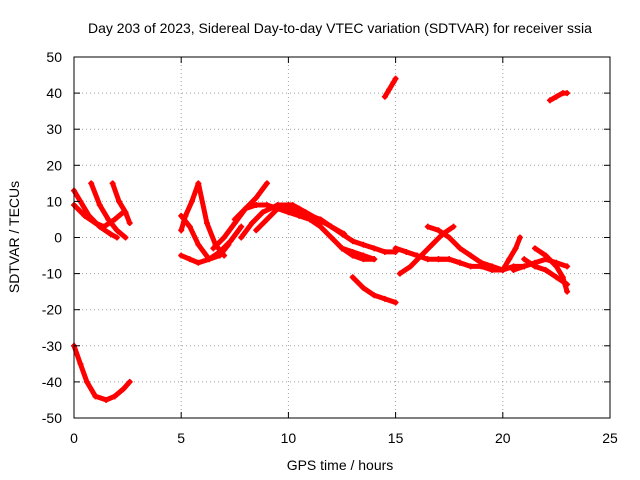  What do you see at coordinates (181, 438) in the screenshot?
I see `x-tick-label: 5` at bounding box center [181, 438].